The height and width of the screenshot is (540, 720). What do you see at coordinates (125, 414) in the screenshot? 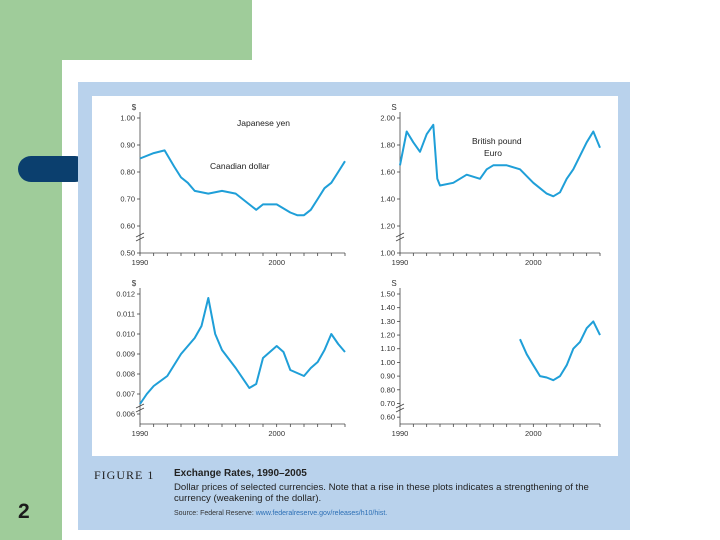
I see `y-tick-label: 0.006` at bounding box center [125, 414].